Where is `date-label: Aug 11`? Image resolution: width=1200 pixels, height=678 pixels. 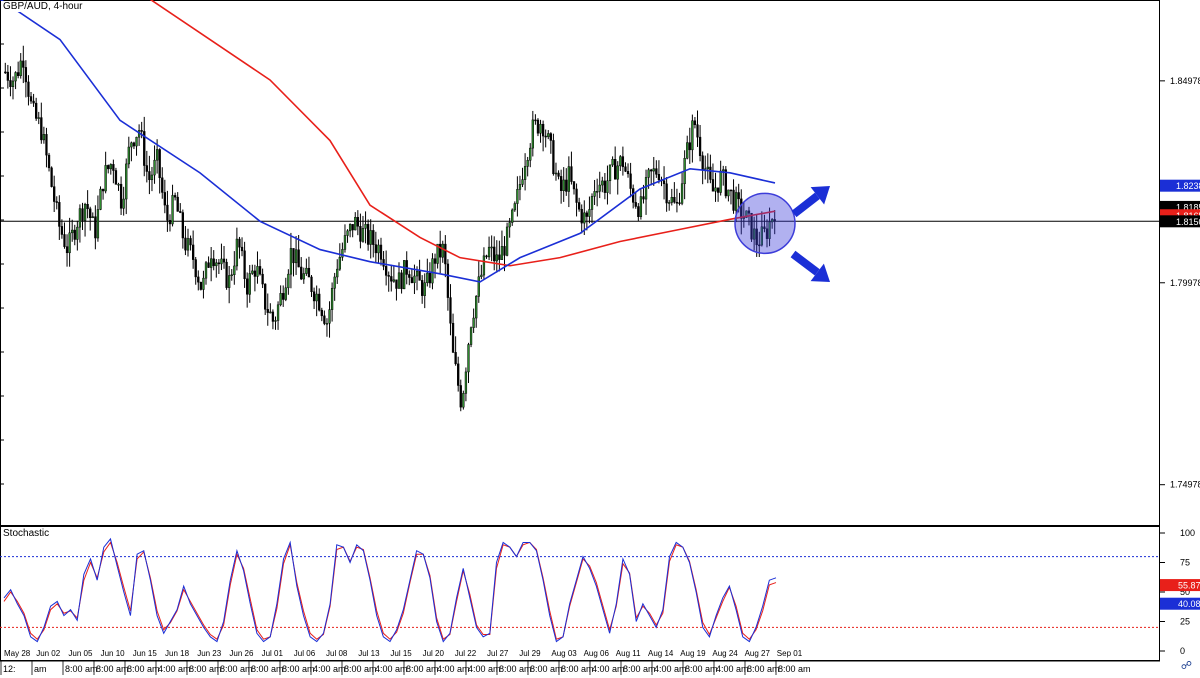
date-label: Aug 11 is located at coordinates (628, 653).